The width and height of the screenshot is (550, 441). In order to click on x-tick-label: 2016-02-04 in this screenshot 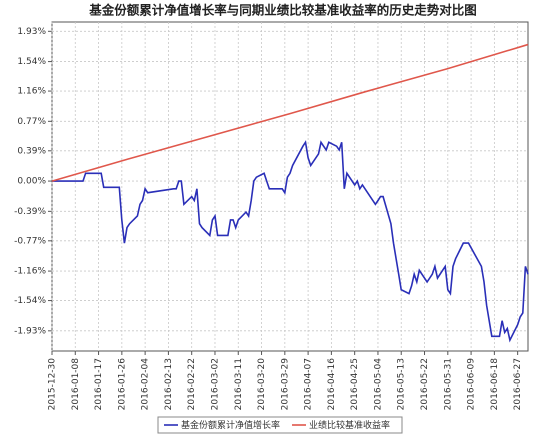, I will do `click(146, 384)`.